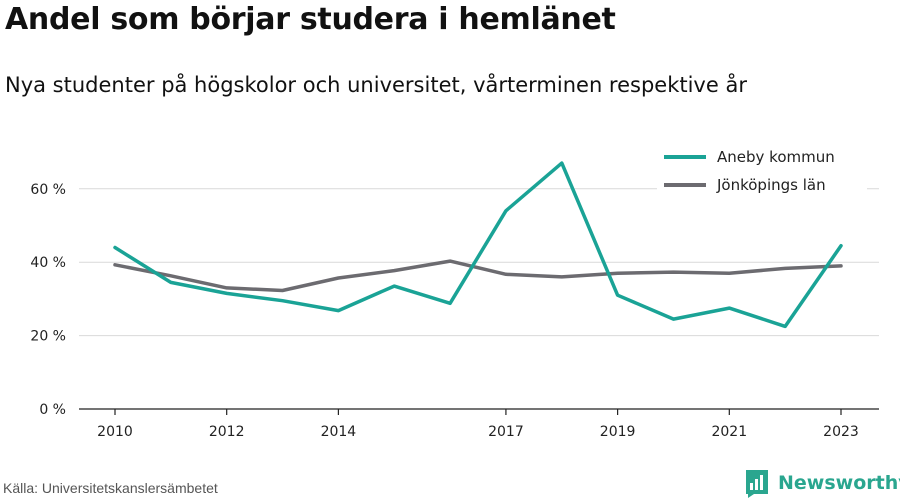 This screenshot has height=500, width=900. I want to click on series-line-jonkoping, so click(478, 276).